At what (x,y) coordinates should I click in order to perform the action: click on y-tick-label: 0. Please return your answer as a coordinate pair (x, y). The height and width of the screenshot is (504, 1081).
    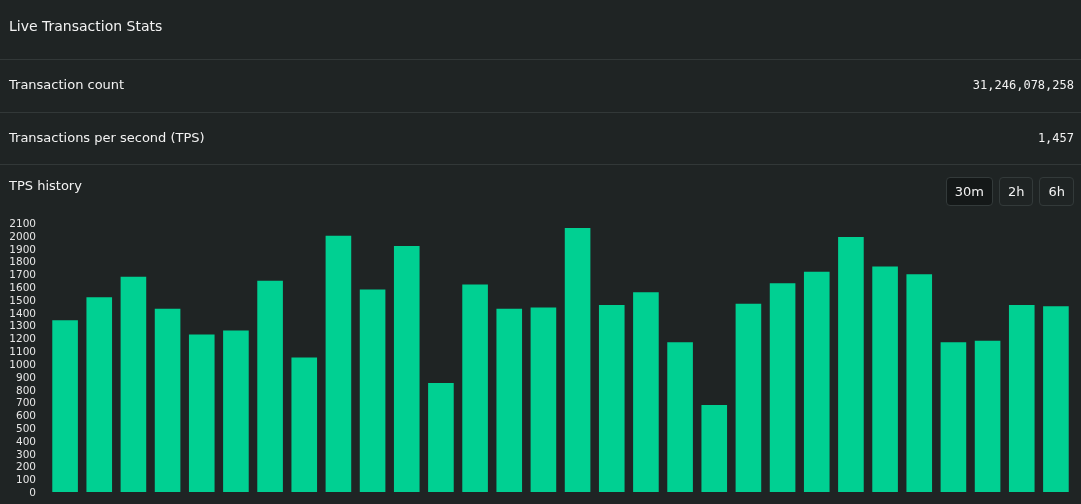
    Looking at the image, I should click on (32, 492).